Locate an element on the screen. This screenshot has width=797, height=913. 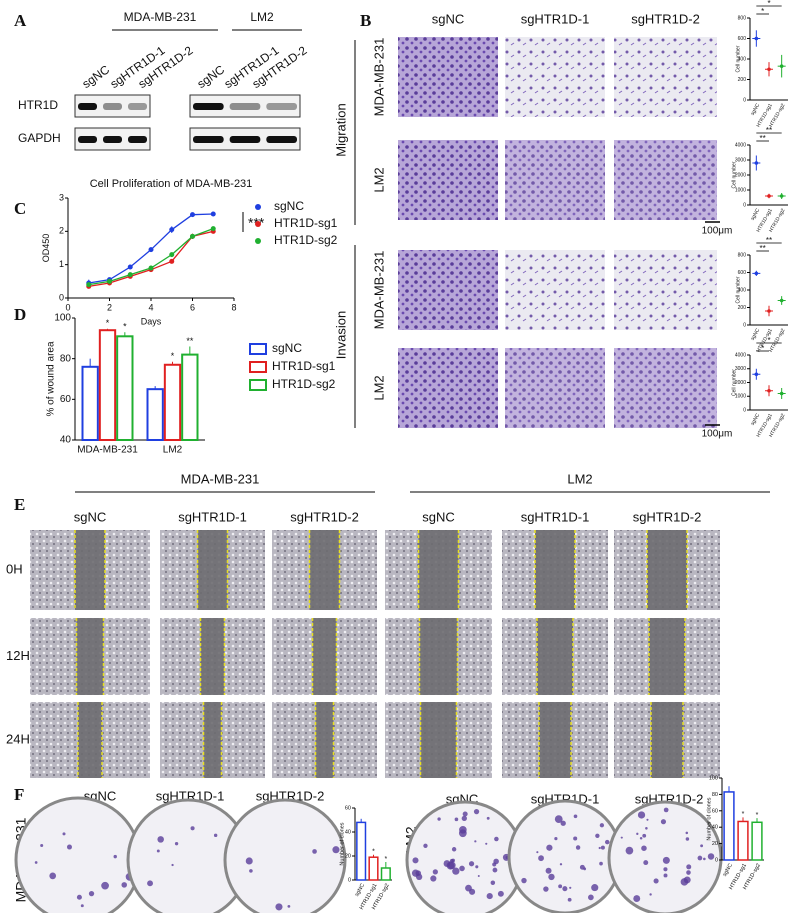
y-axis-label: Number of clones is located at coordinates (342, 843).